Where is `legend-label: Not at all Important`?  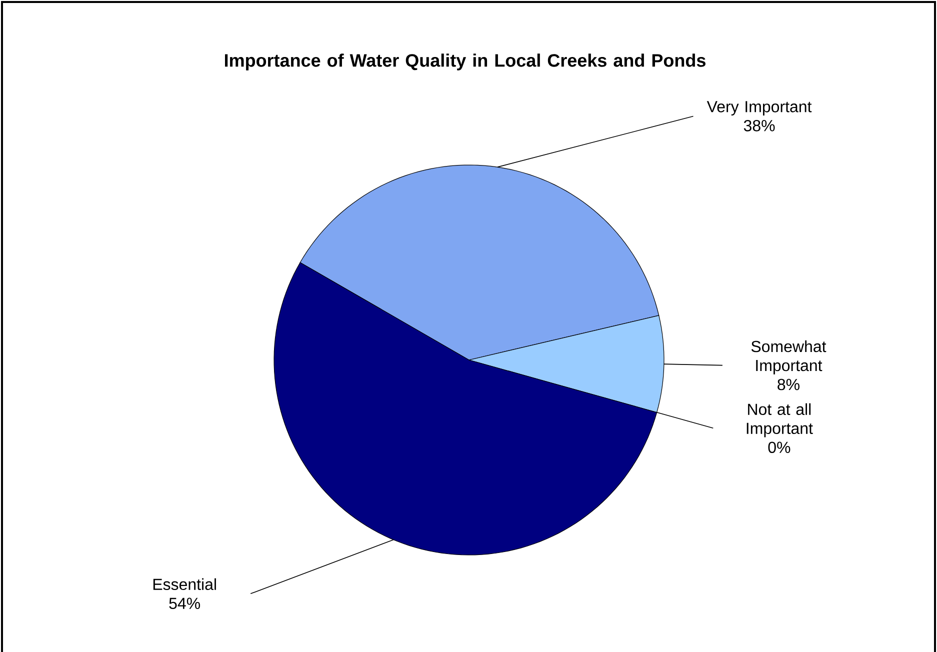 legend-label: Not at all Important is located at coordinates (779, 420).